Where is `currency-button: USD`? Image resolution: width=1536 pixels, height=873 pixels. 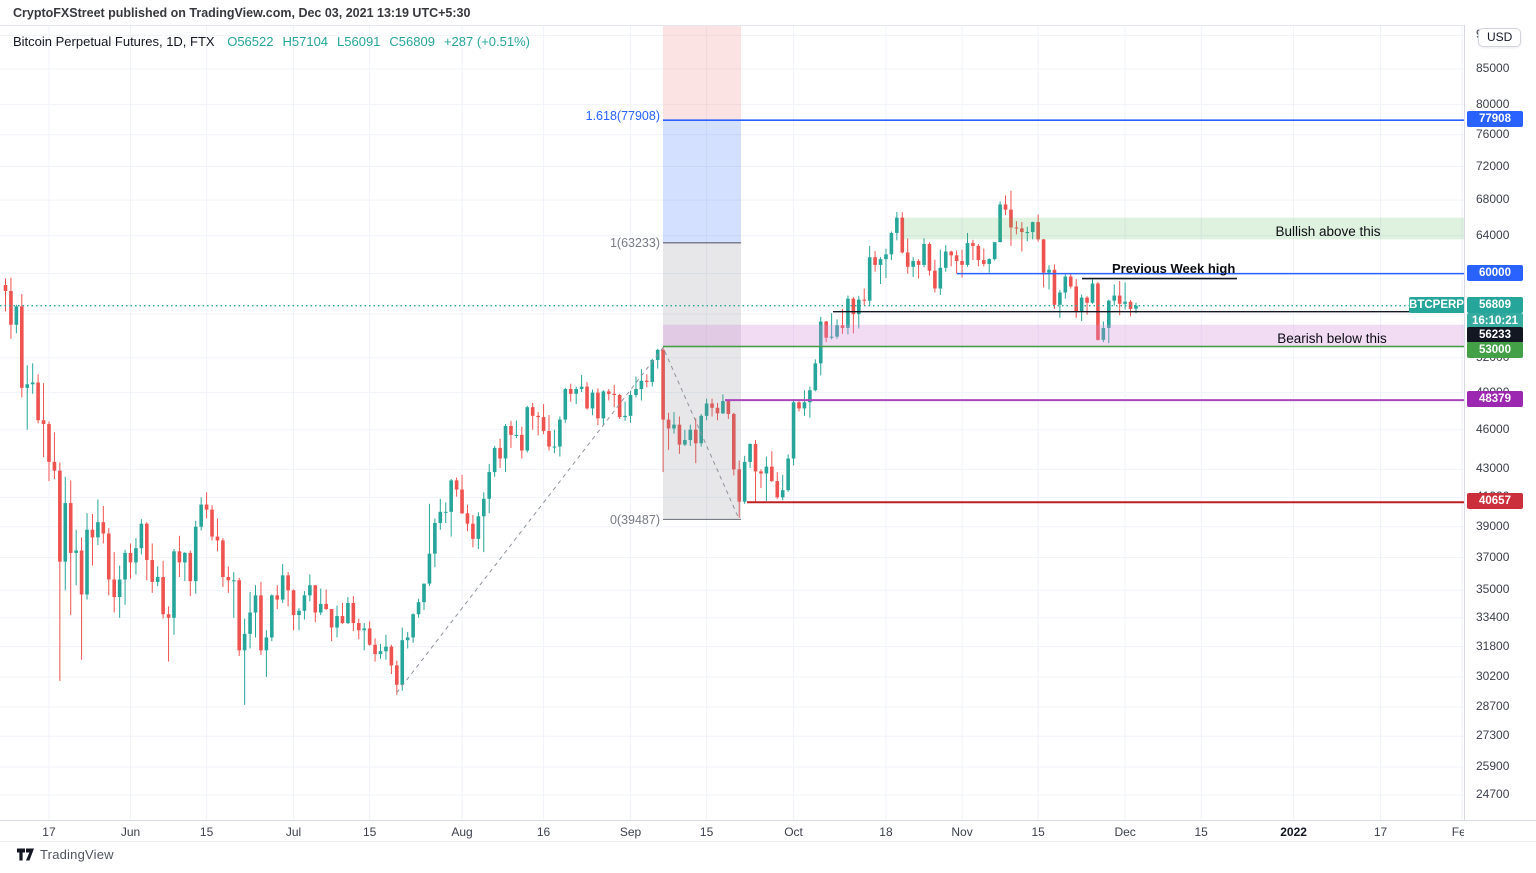
currency-button: USD is located at coordinates (1500, 37).